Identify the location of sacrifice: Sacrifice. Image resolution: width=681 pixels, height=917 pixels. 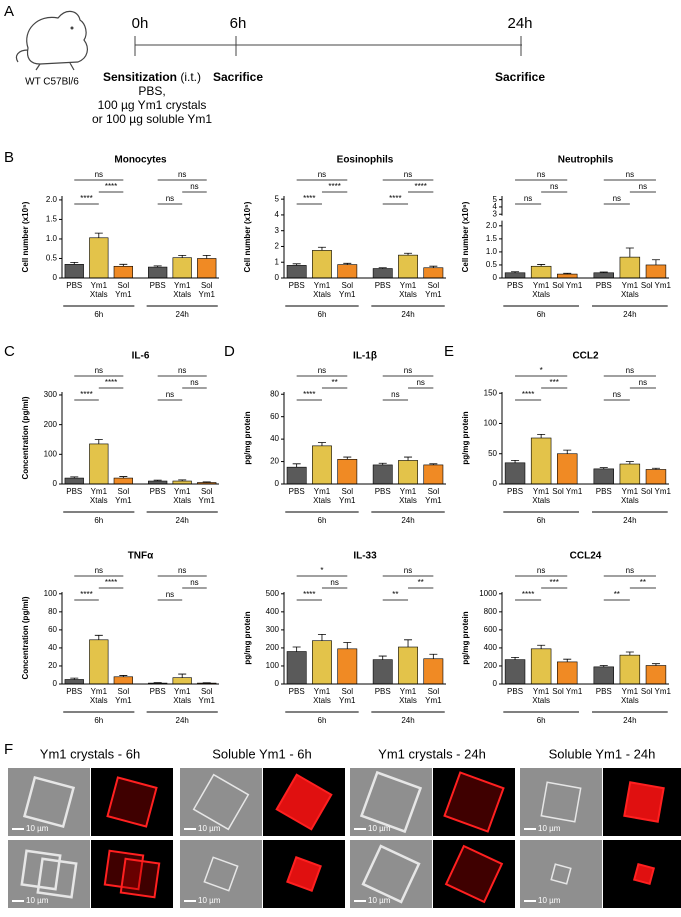
(238, 77).